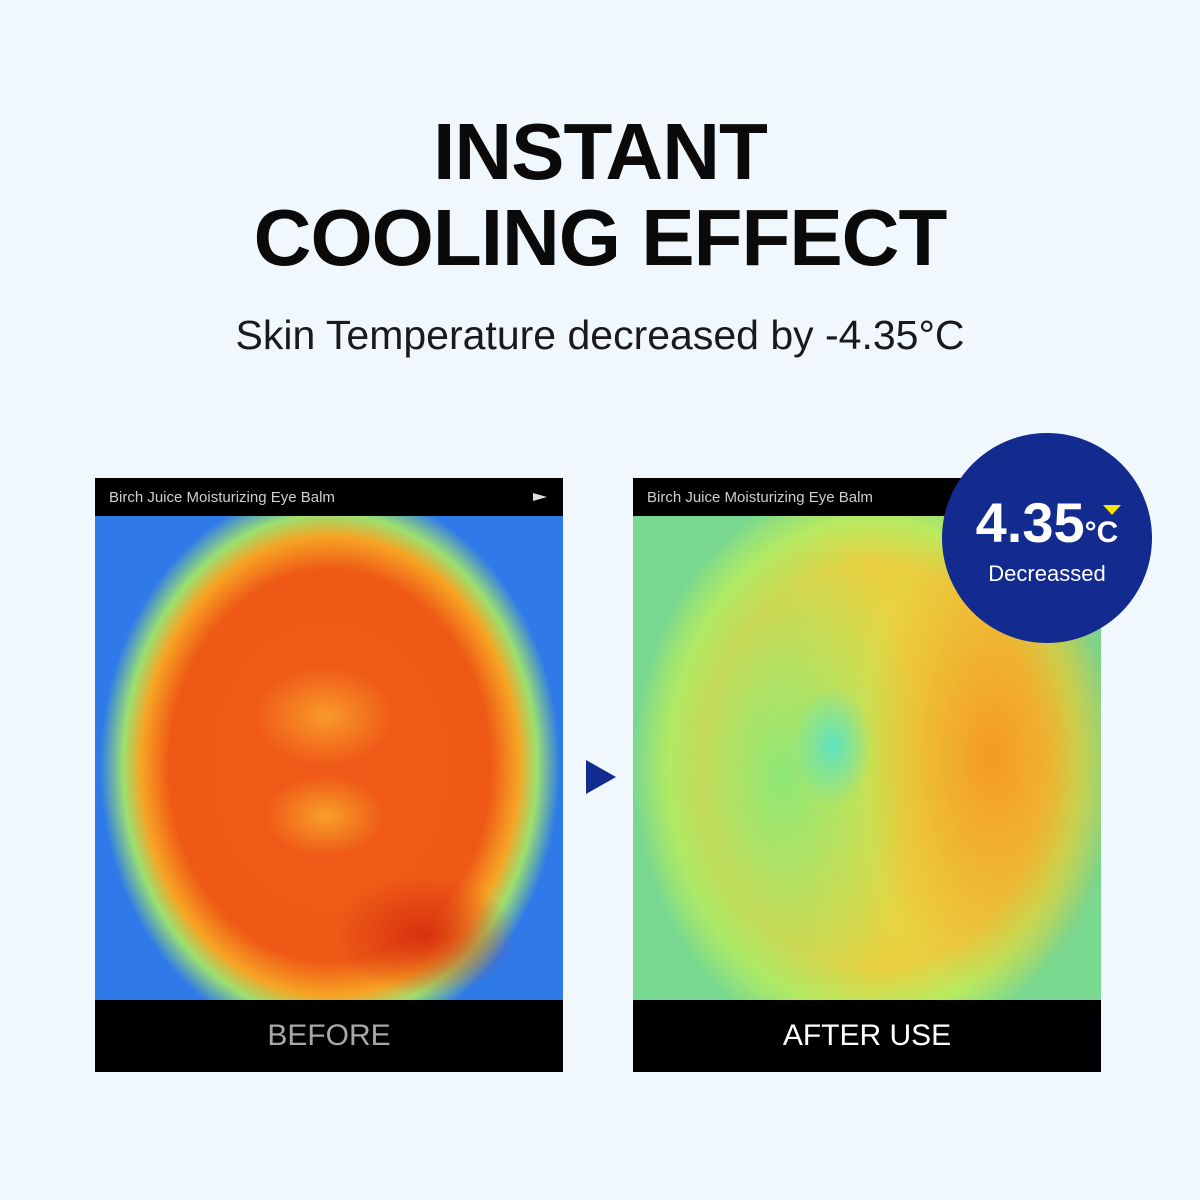 Image resolution: width=1200 pixels, height=1200 pixels. Describe the element at coordinates (600, 335) in the screenshot. I see `subtitle: Skin Temperature decreased by -4.35°C` at that location.